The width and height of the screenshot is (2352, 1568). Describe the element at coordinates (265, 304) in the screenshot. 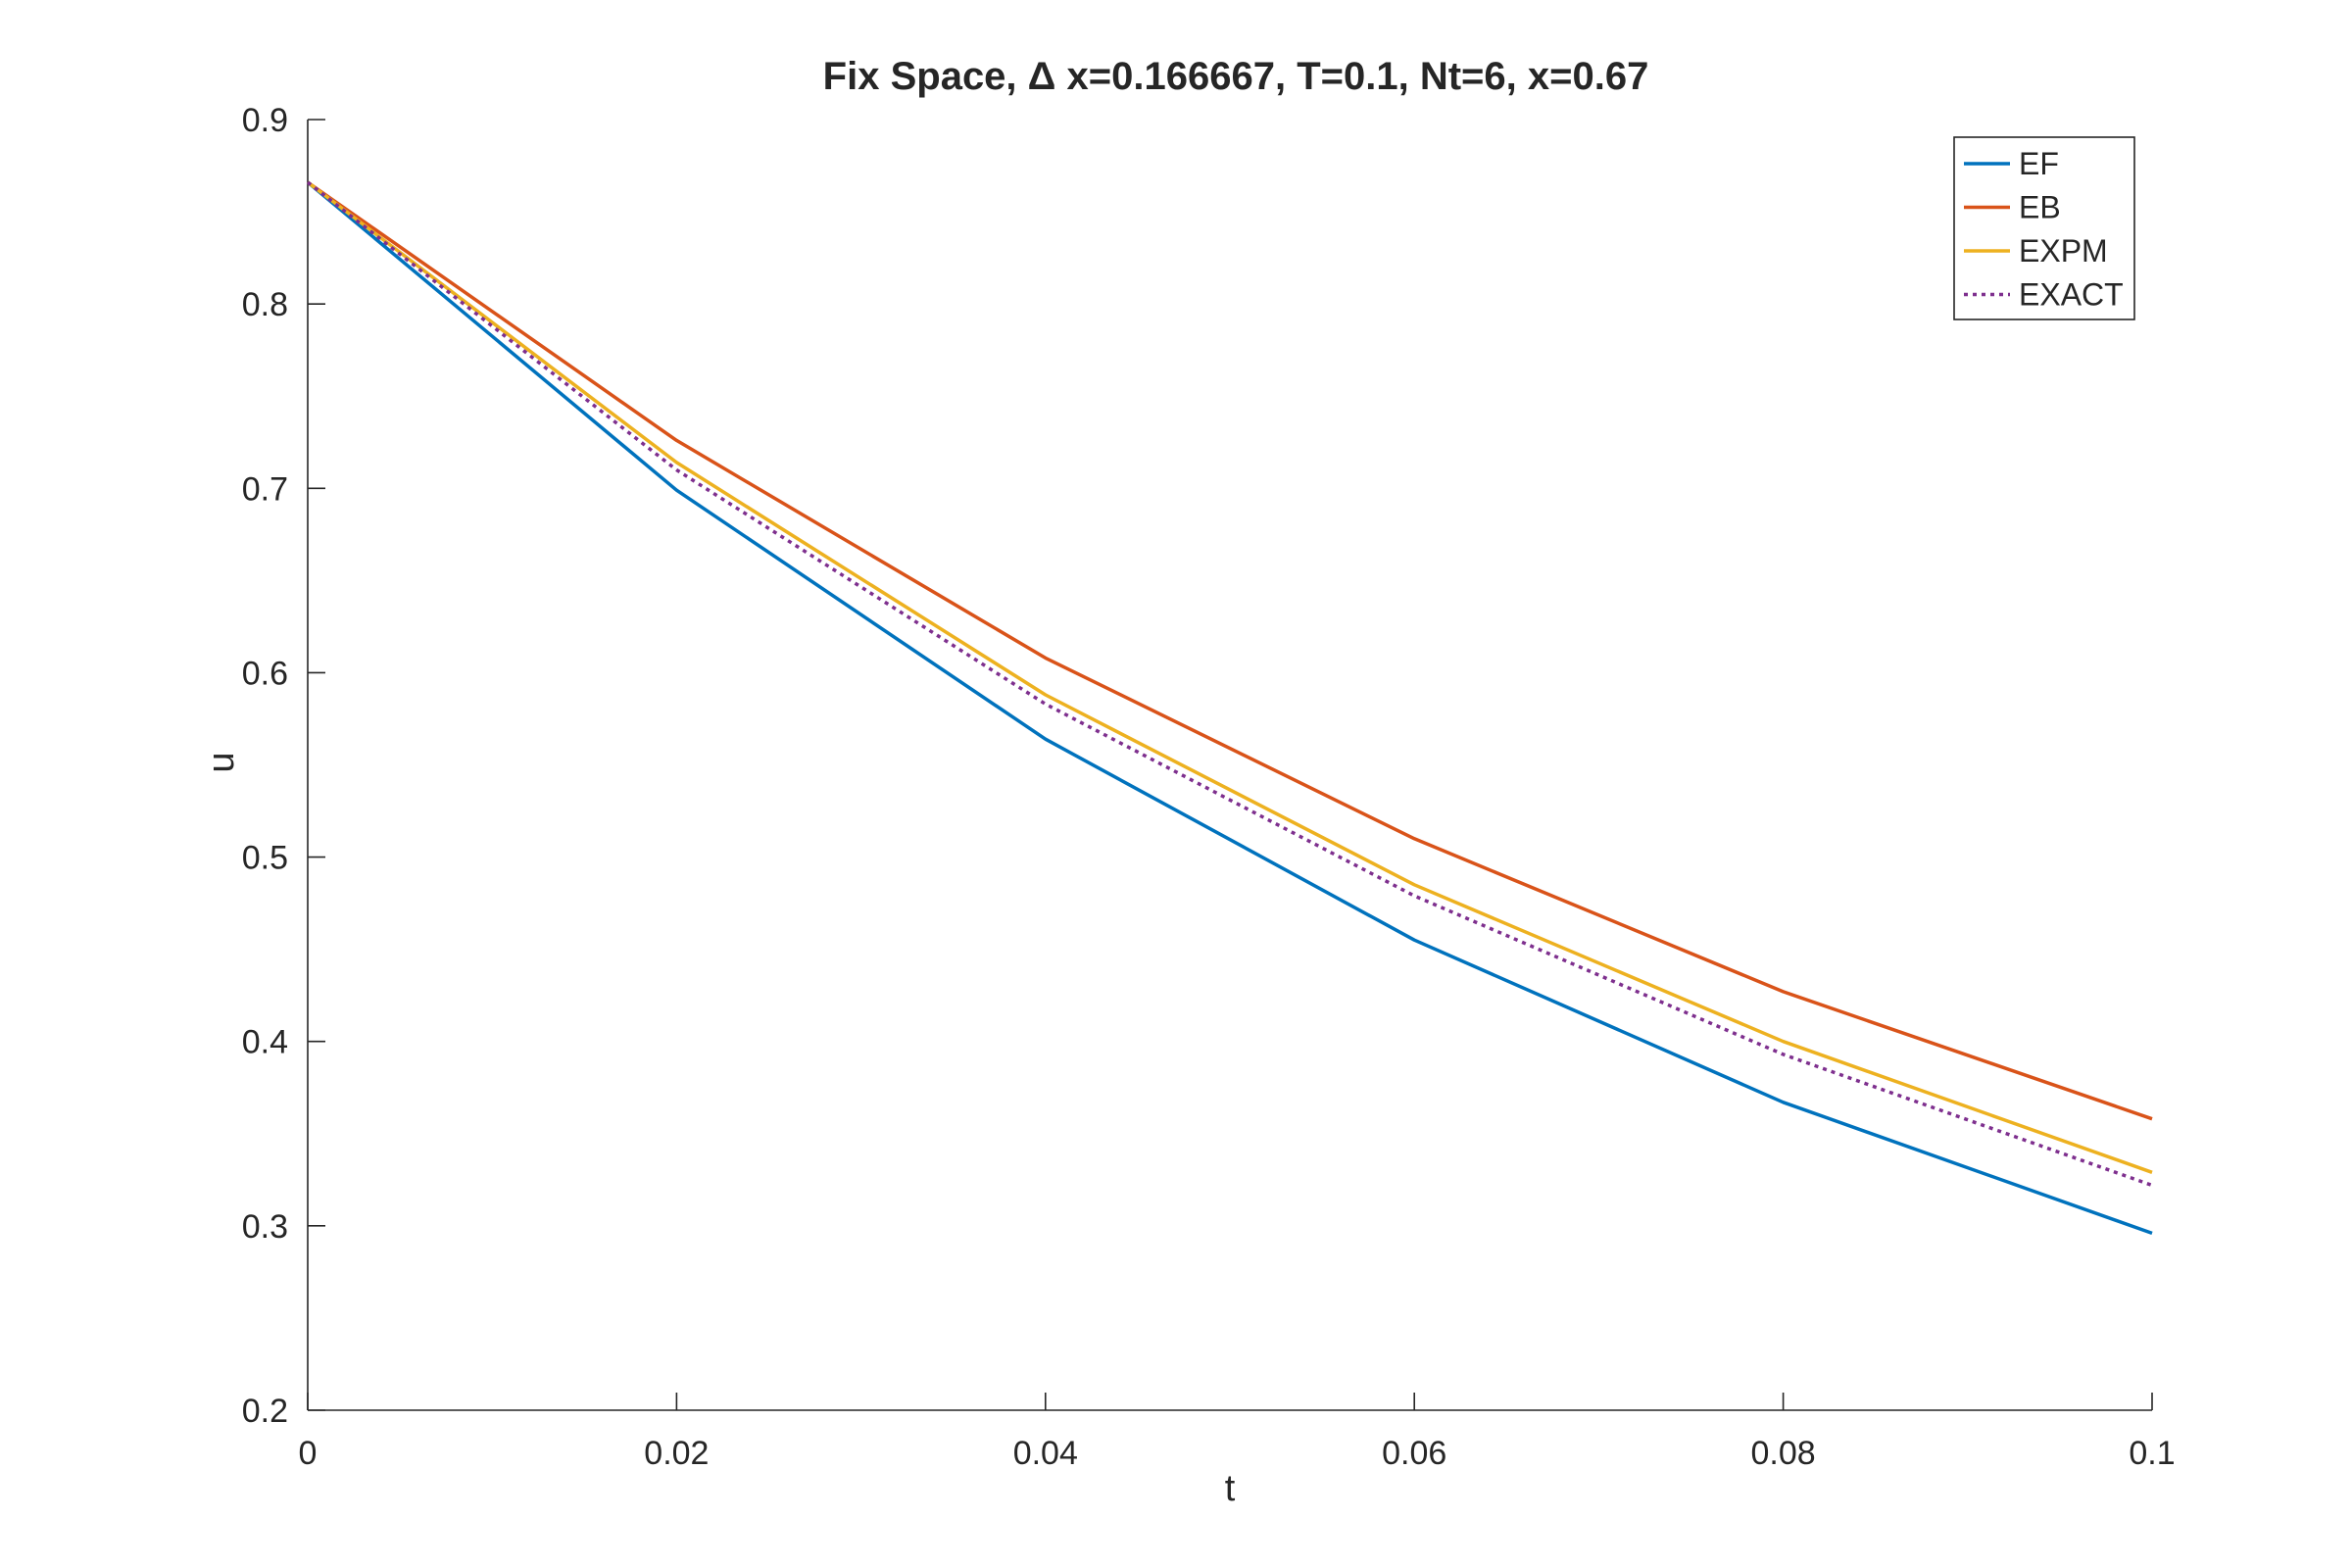

I see `y-tick-label: 0.8` at that location.